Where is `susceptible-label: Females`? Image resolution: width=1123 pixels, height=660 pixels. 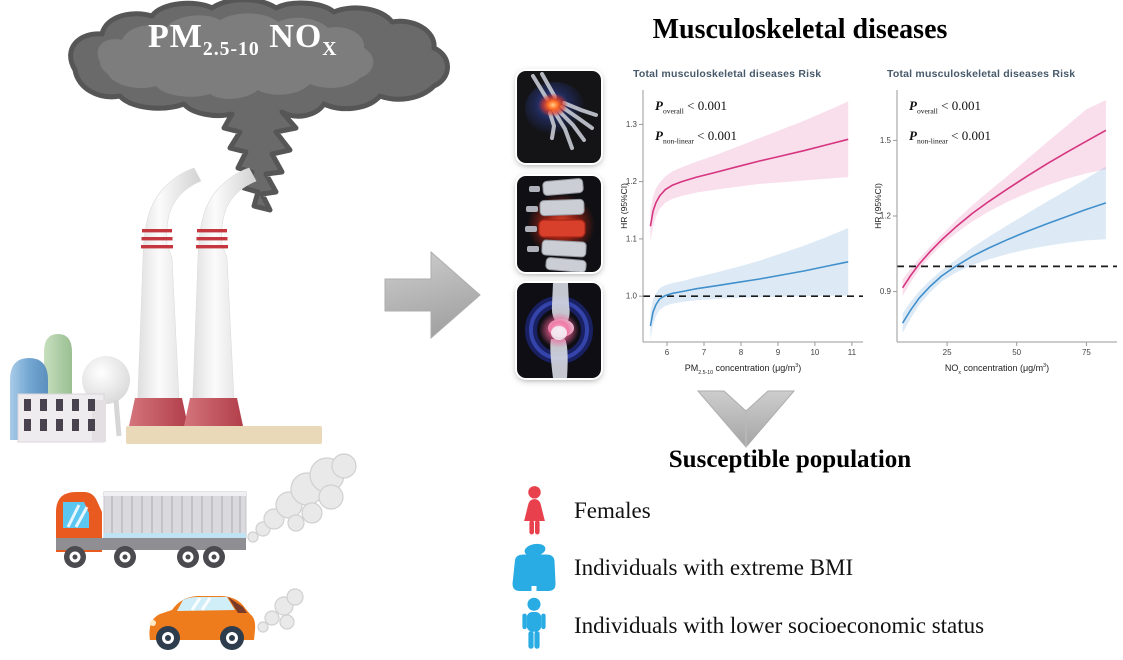 susceptible-label: Females is located at coordinates (612, 510).